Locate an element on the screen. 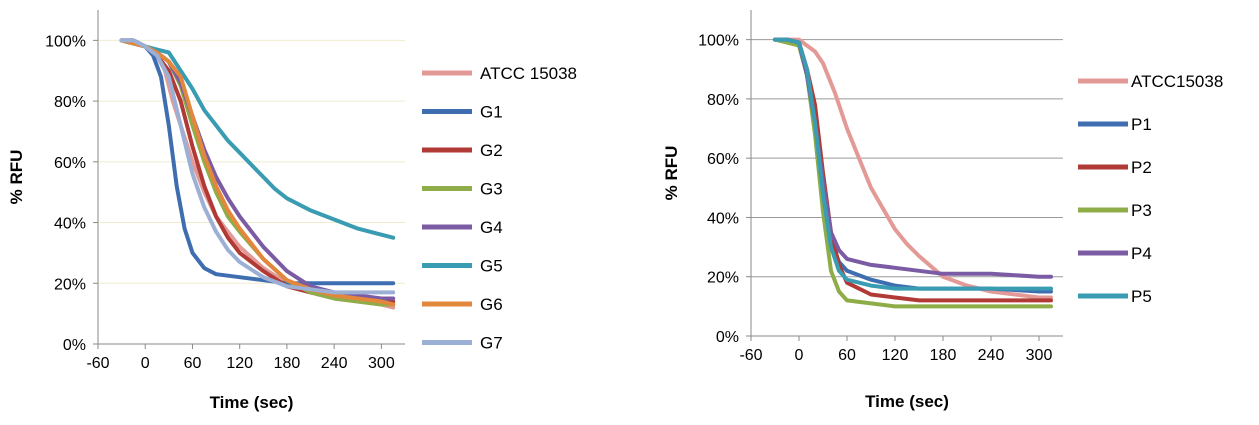 The width and height of the screenshot is (1259, 425). series-line-b-atcc15038 is located at coordinates (913, 168).